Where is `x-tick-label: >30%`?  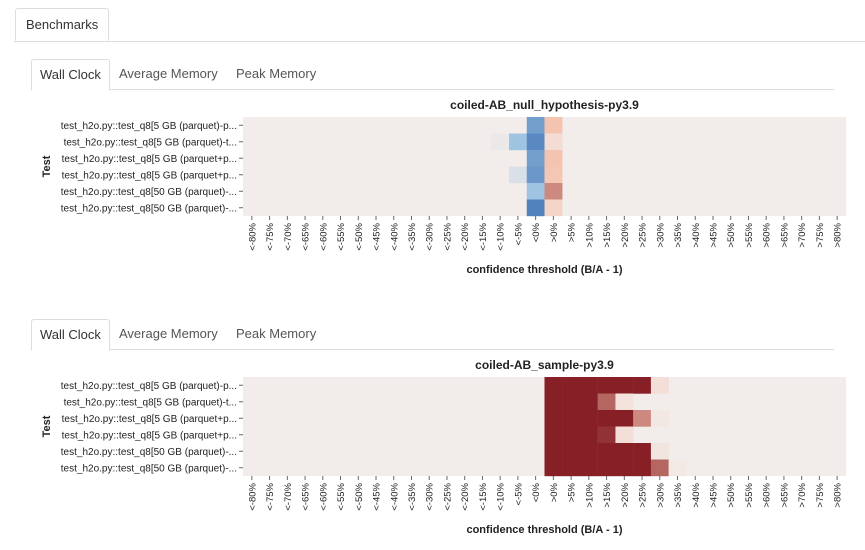 x-tick-label: >30% is located at coordinates (660, 494).